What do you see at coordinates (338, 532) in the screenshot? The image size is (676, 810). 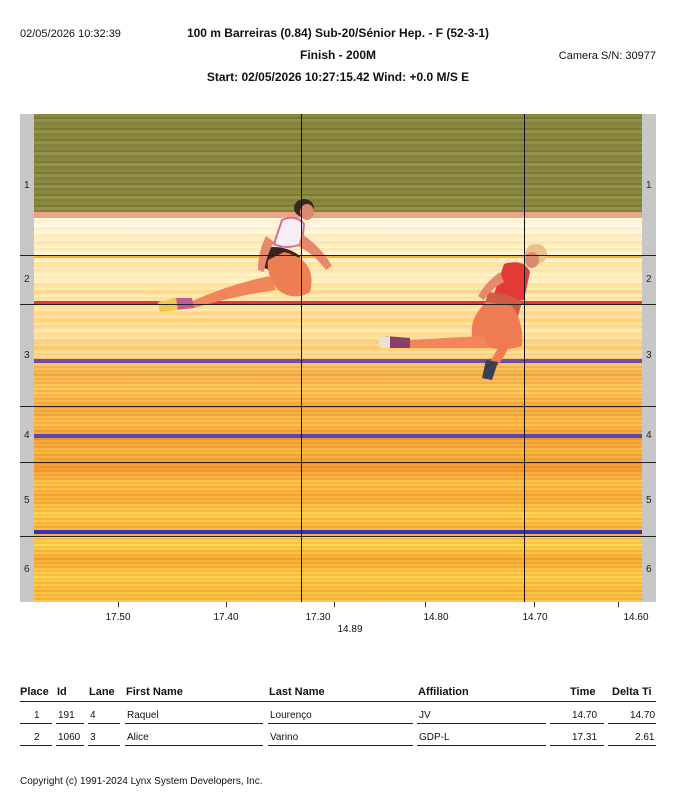 I see `lane-5-blue-stripe` at bounding box center [338, 532].